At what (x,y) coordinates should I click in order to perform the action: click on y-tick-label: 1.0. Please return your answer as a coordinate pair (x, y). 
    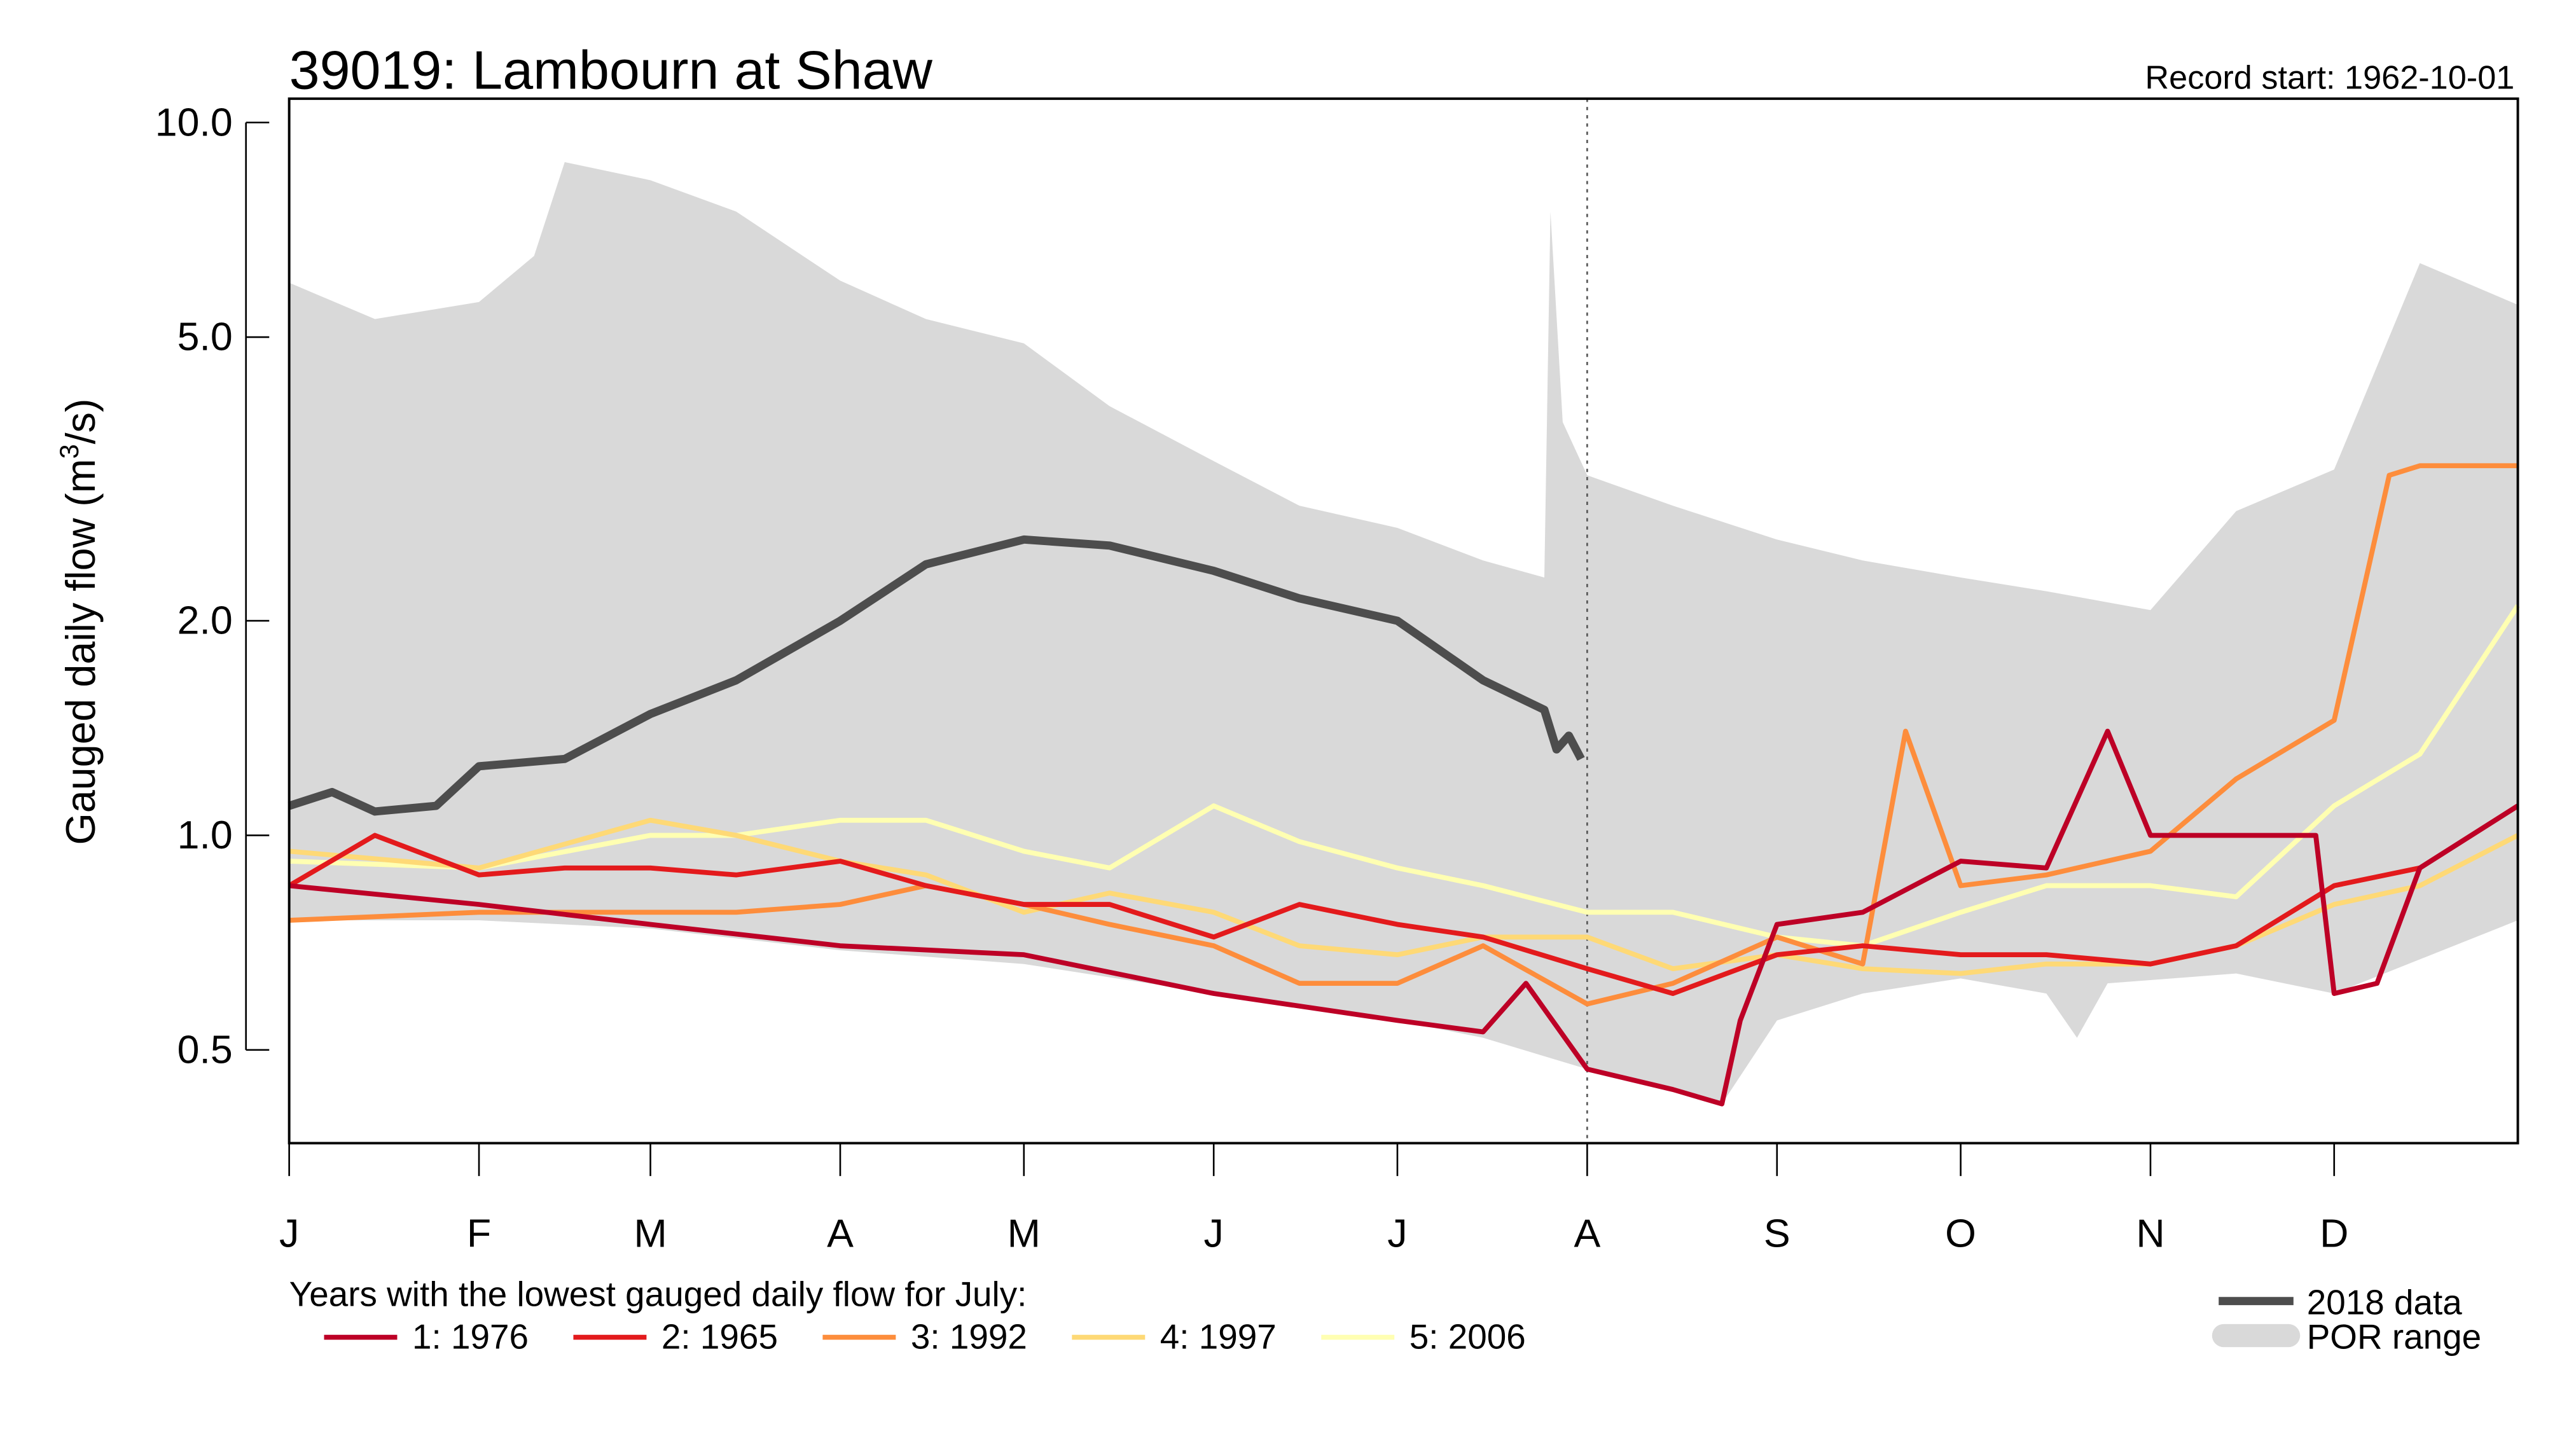
    Looking at the image, I should click on (205, 835).